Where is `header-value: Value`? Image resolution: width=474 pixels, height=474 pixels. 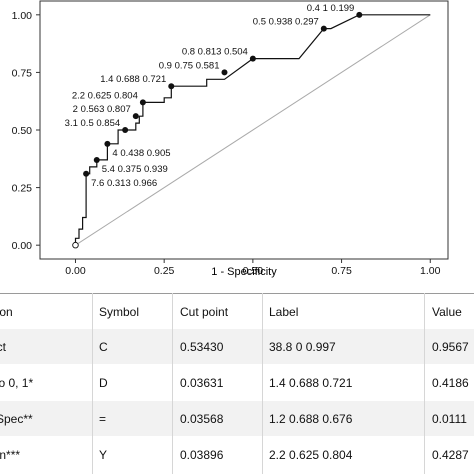 header-value: Value is located at coordinates (447, 312).